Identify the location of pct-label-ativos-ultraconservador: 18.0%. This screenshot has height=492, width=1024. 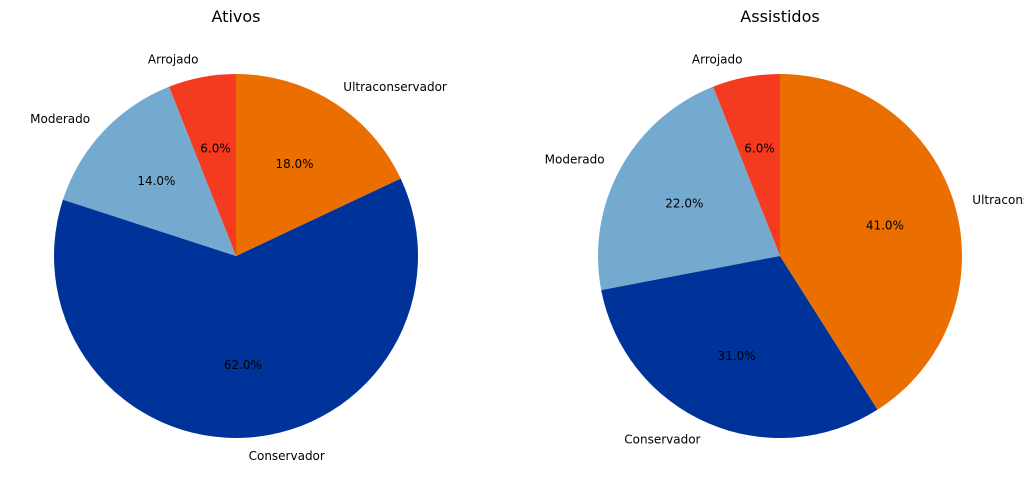
(294, 164).